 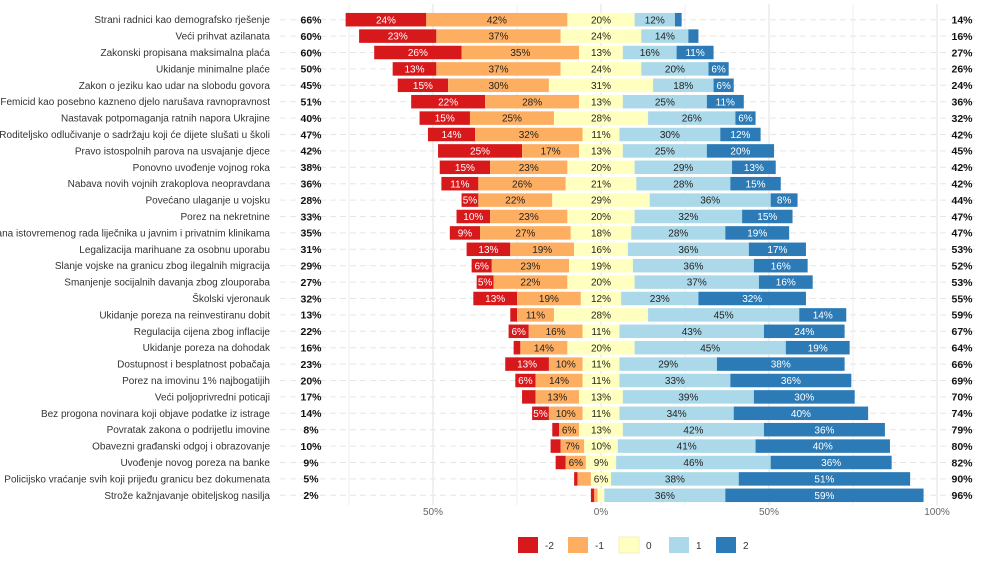 What do you see at coordinates (181, 447) in the screenshot?
I see `category-label: Obavezni građanski odgoj i obrazovanje` at bounding box center [181, 447].